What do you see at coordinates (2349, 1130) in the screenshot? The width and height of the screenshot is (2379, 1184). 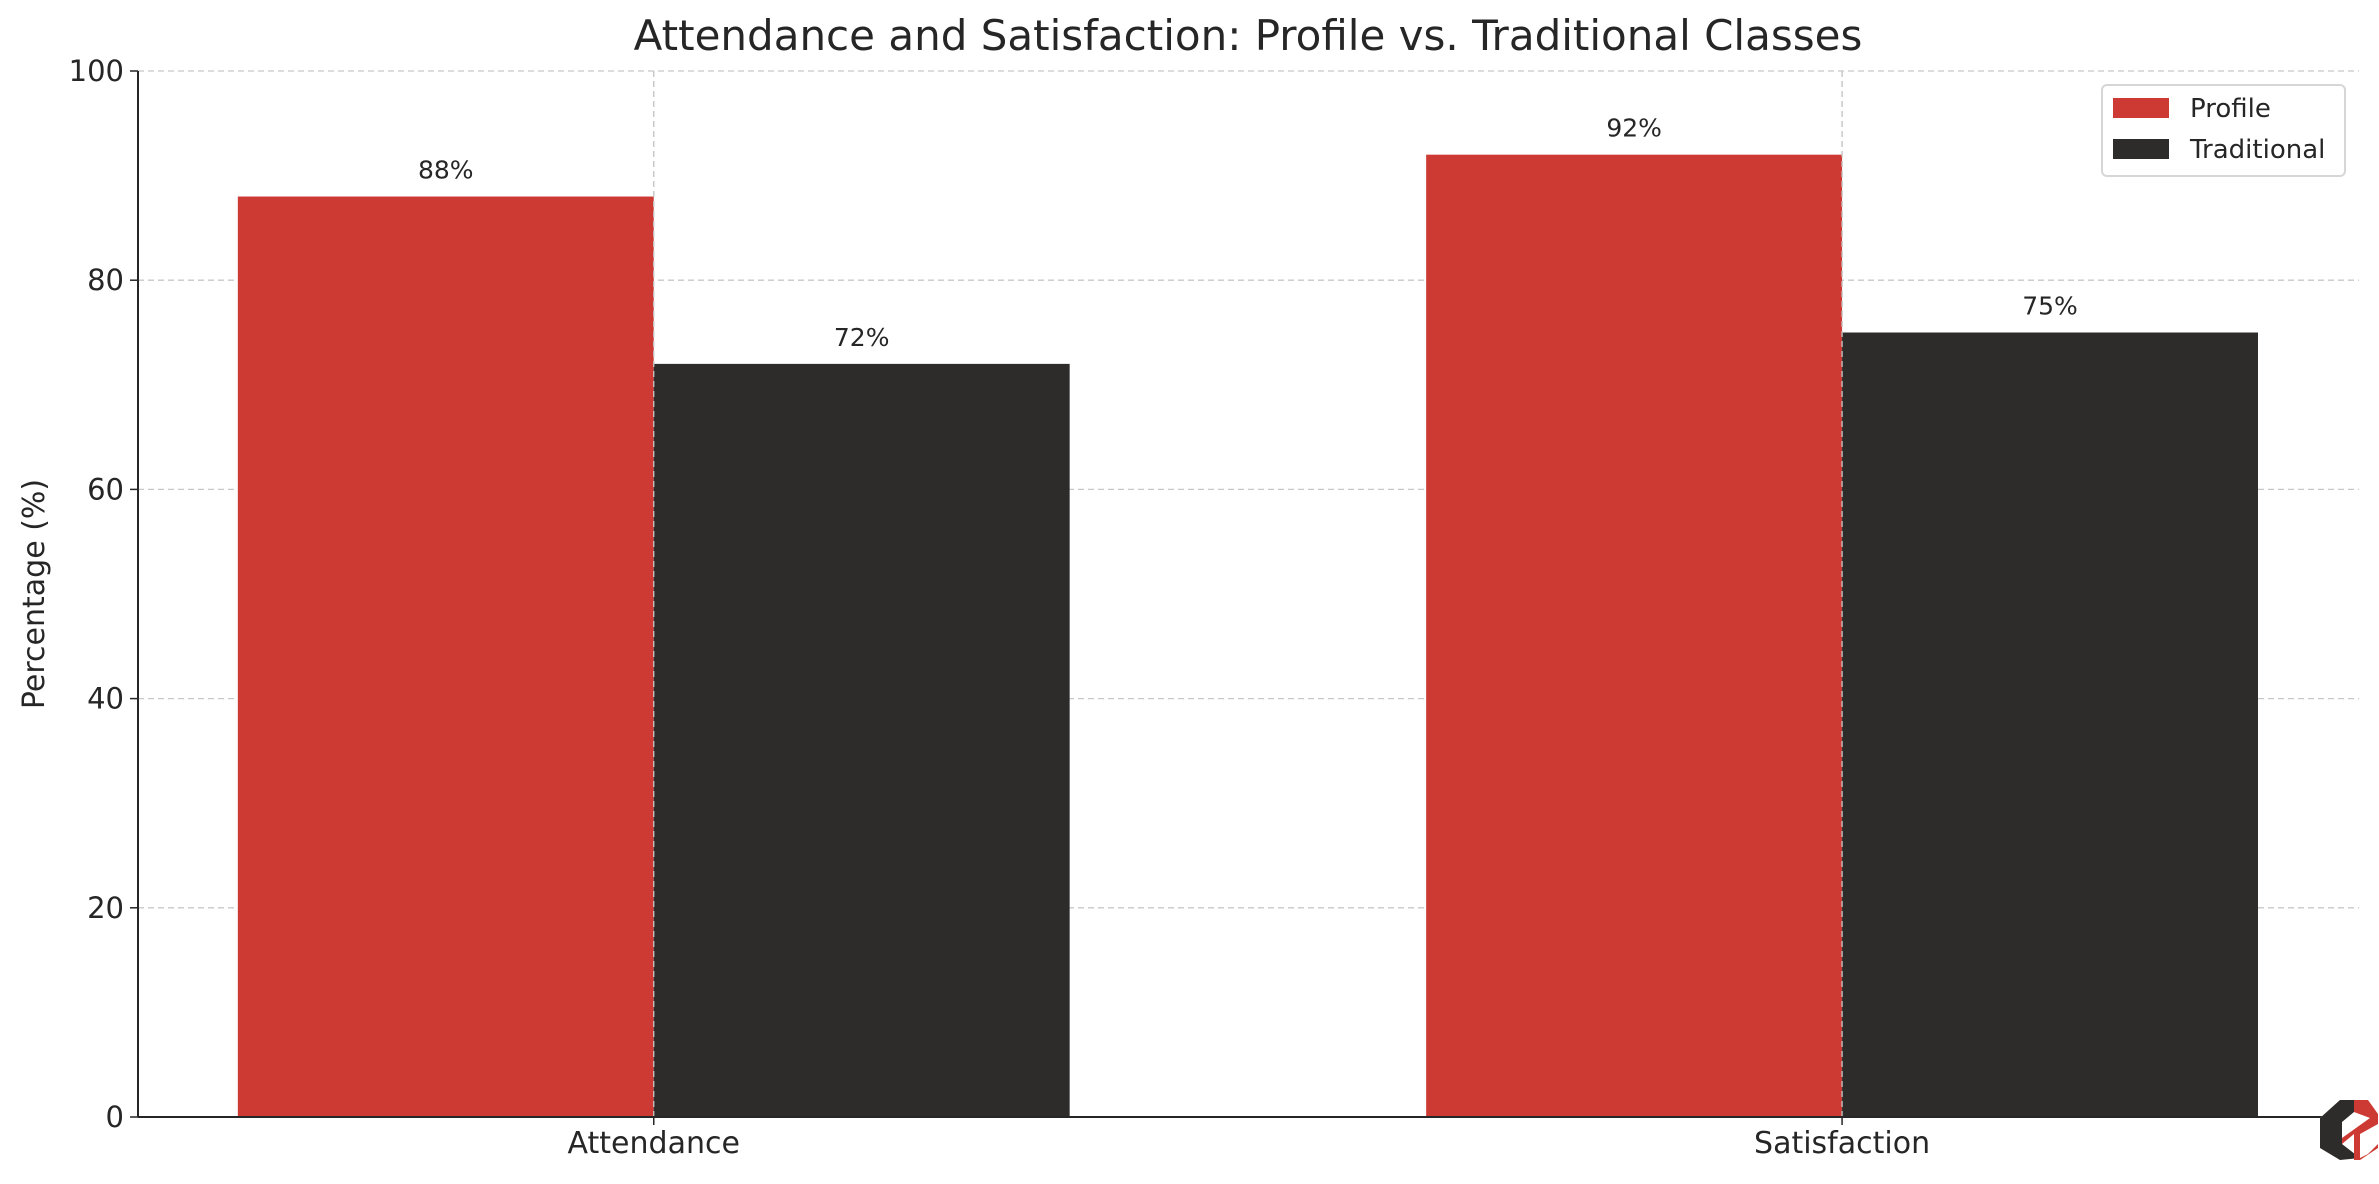 I see `hexagon-logo` at bounding box center [2349, 1130].